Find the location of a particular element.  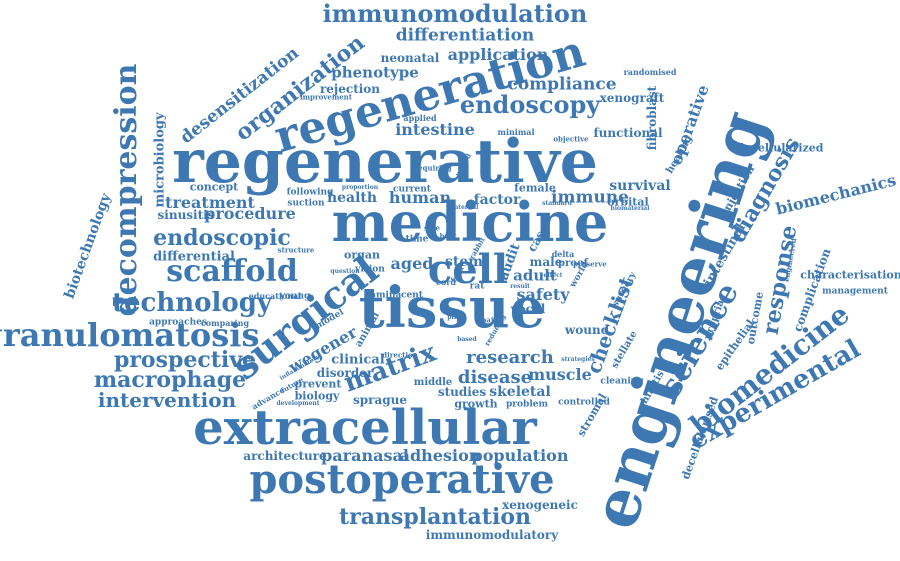

word: fibroblast is located at coordinates (652, 118).